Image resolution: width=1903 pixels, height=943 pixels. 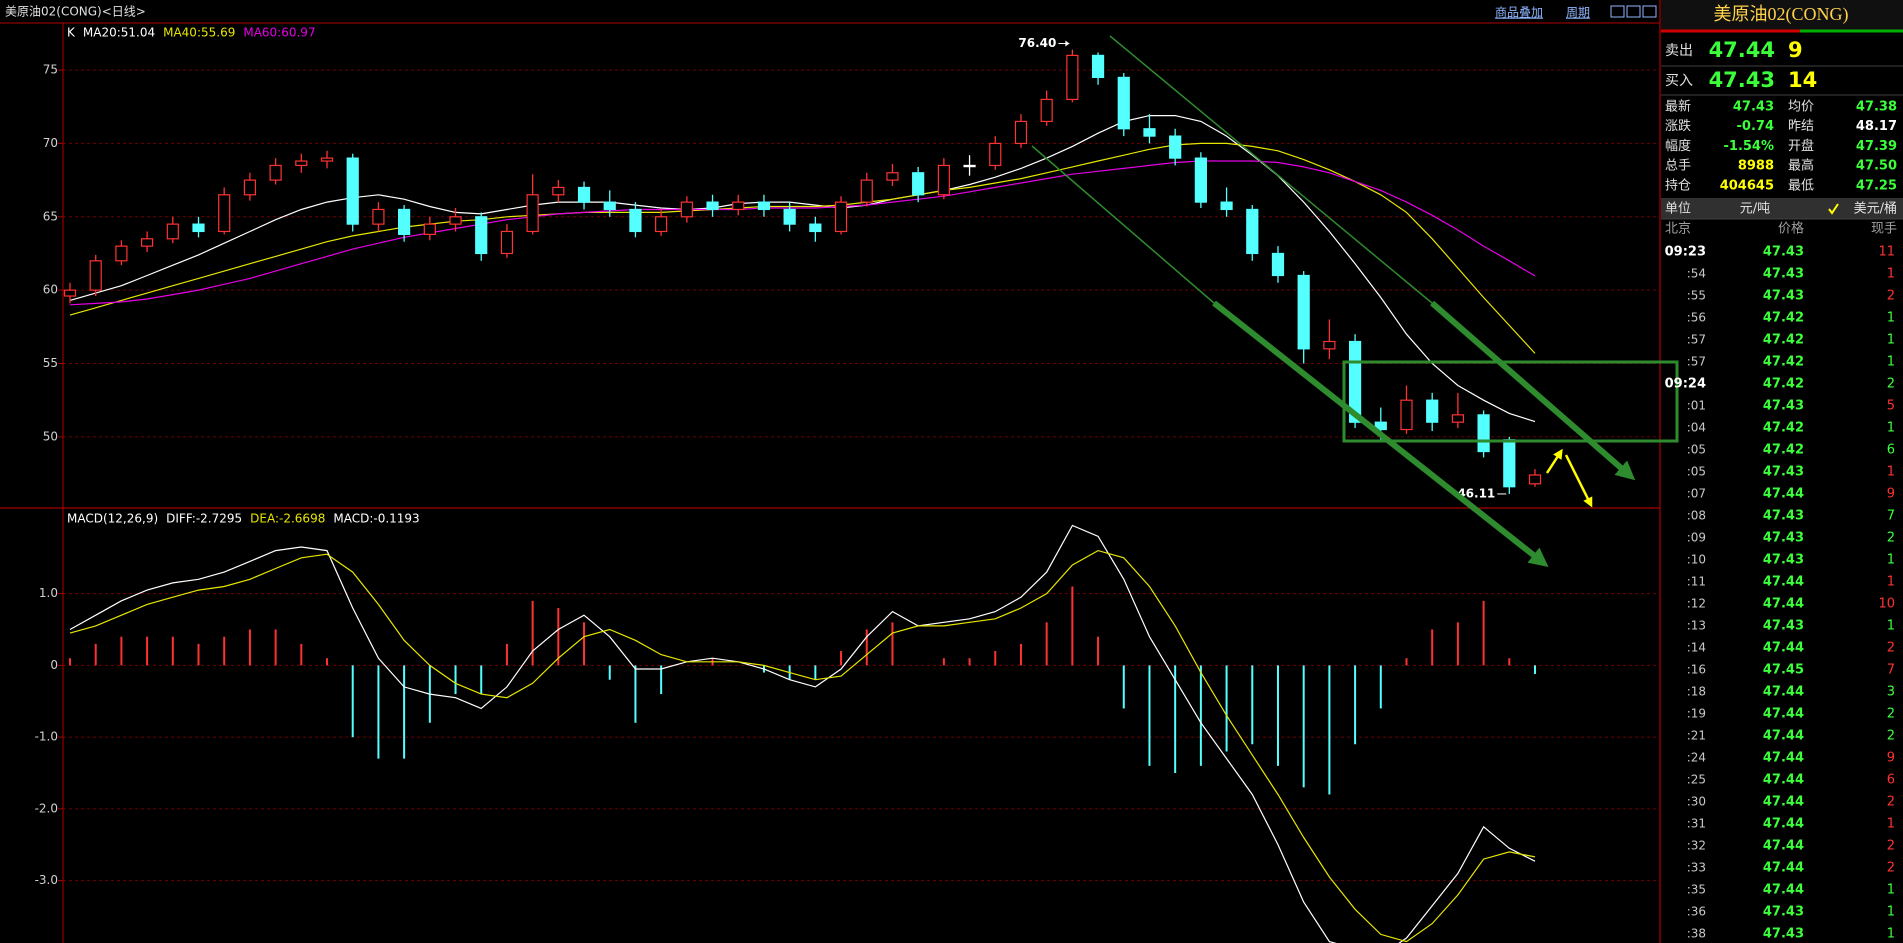 What do you see at coordinates (50, 216) in the screenshot?
I see `y-tick-label: 65` at bounding box center [50, 216].